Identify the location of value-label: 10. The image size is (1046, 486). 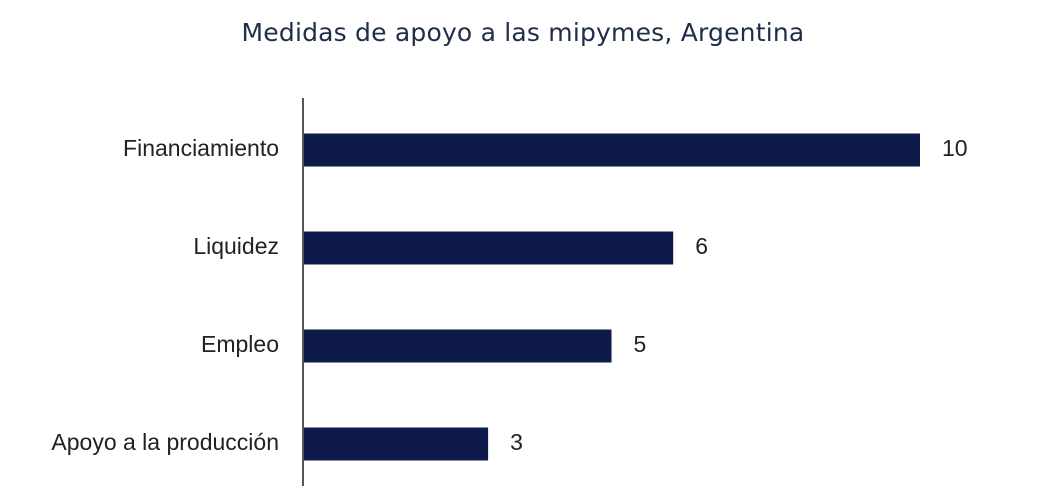
(955, 148).